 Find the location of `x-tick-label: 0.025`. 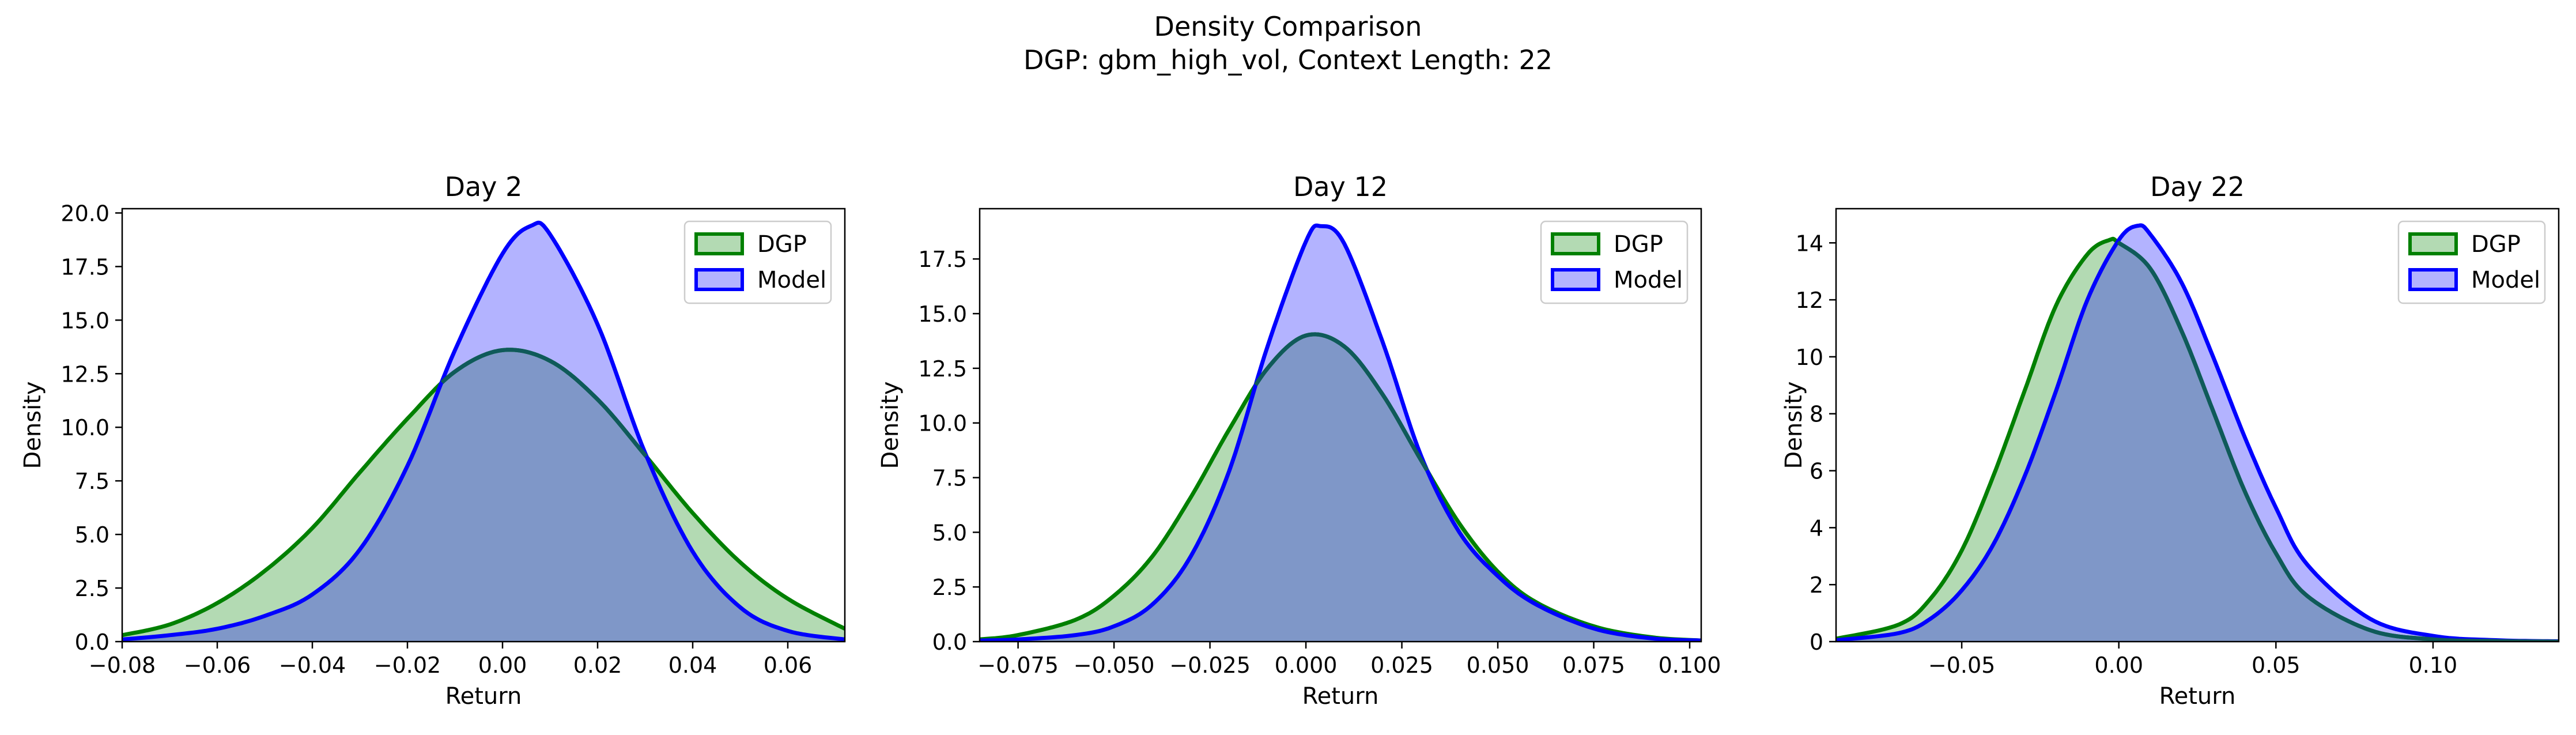

x-tick-label: 0.025 is located at coordinates (1401, 665).